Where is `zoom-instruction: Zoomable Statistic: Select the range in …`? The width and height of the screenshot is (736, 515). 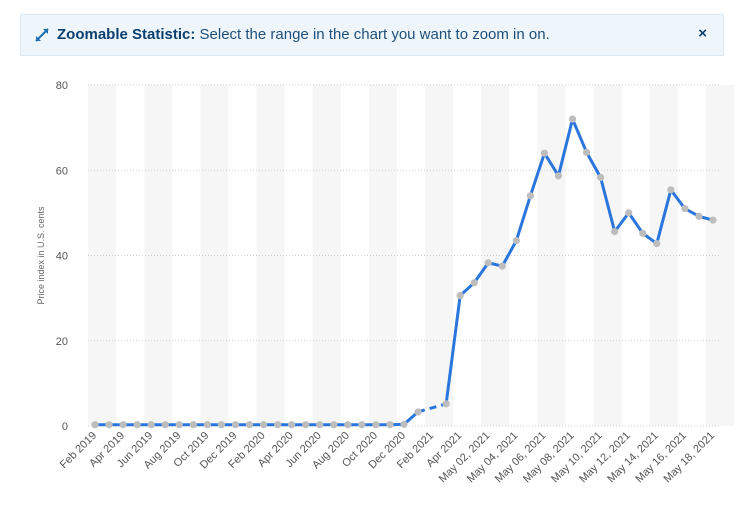 zoom-instruction: Zoomable Statistic: Select the range in … is located at coordinates (303, 34).